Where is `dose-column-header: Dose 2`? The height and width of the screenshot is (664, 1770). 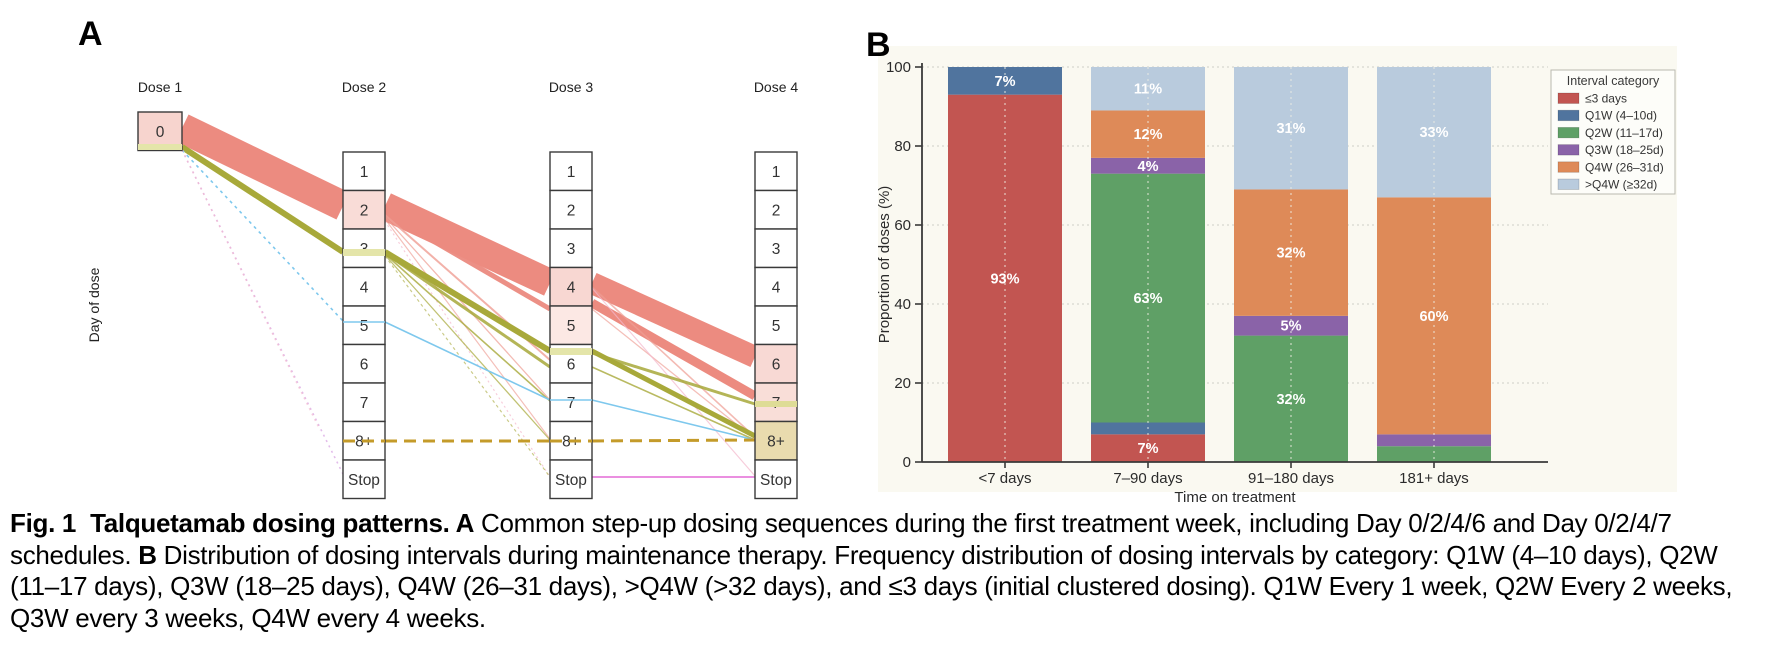
dose-column-header: Dose 2 is located at coordinates (364, 87).